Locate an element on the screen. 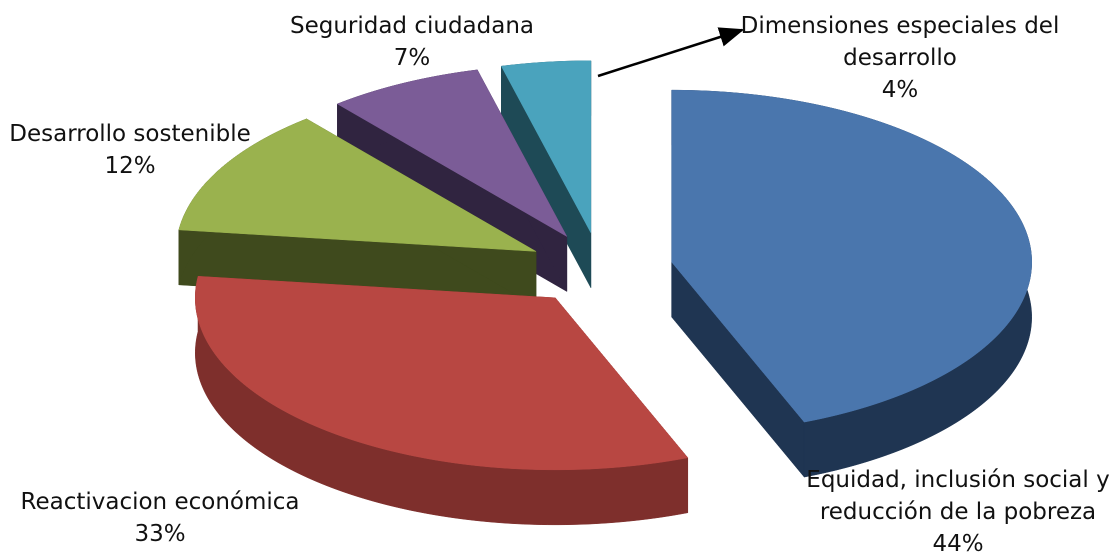 The width and height of the screenshot is (1109, 558). value-label: 44% is located at coordinates (958, 544).